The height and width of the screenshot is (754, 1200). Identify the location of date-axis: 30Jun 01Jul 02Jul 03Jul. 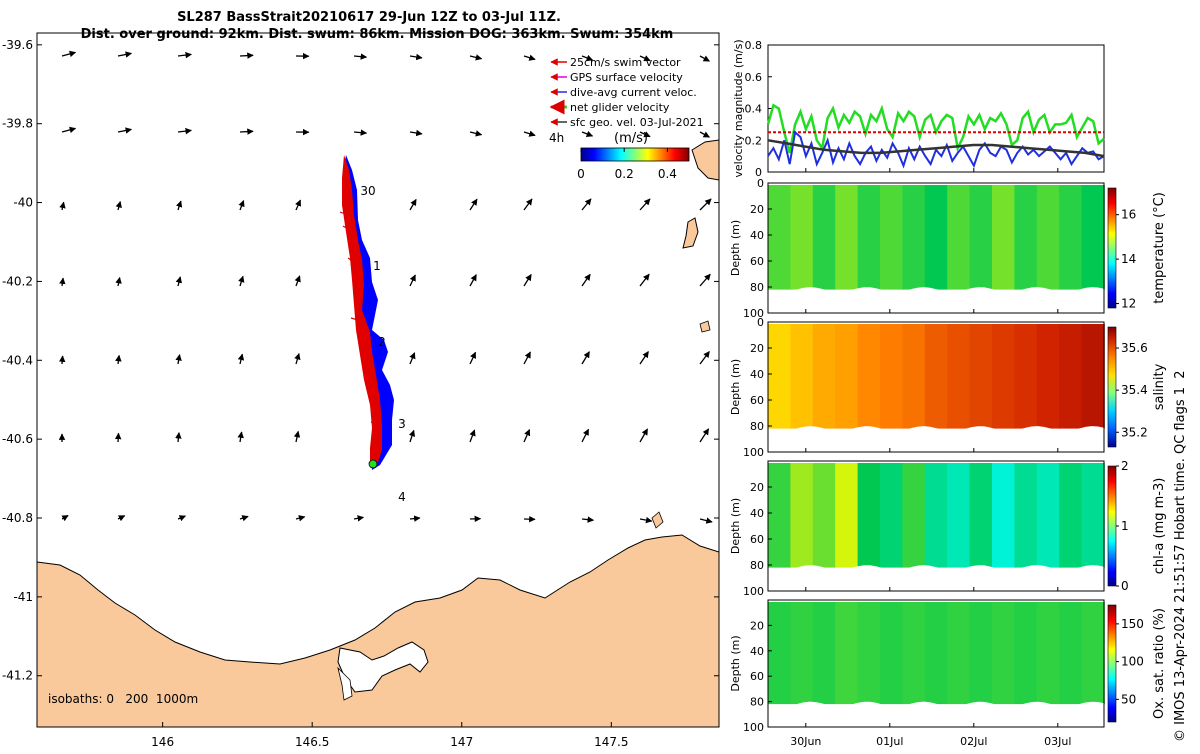
(930, 741).